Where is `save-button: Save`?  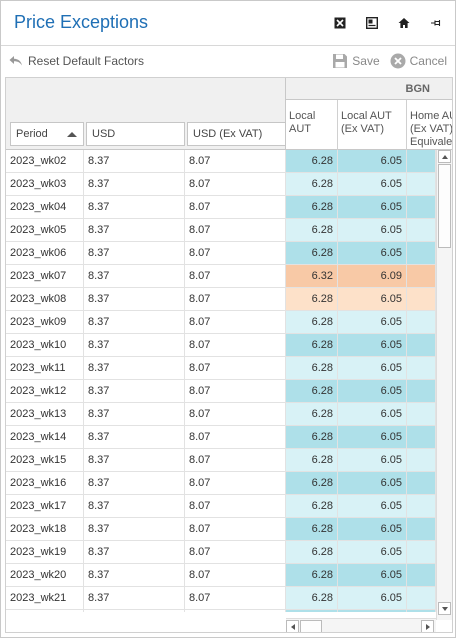
save-button: Save is located at coordinates (356, 61).